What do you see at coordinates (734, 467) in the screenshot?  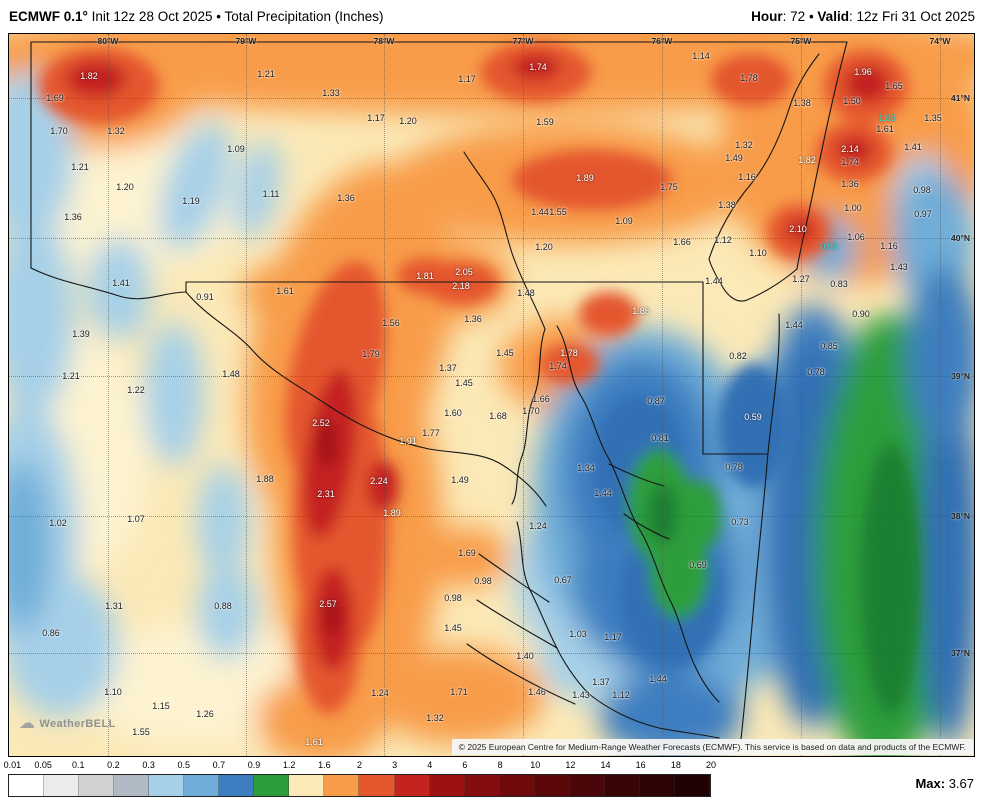 I see `precip-value-label: 0.78` at bounding box center [734, 467].